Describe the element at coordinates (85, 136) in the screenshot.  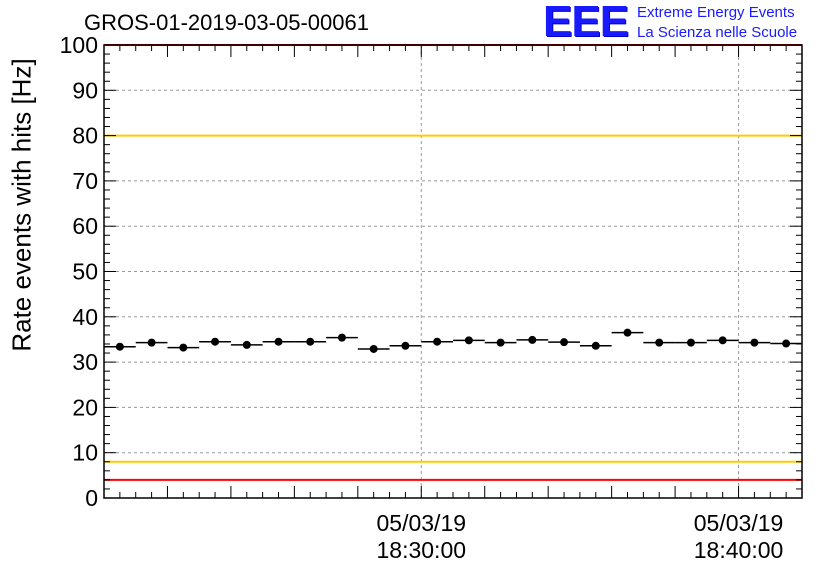
I see `y-tick-label: 80` at that location.